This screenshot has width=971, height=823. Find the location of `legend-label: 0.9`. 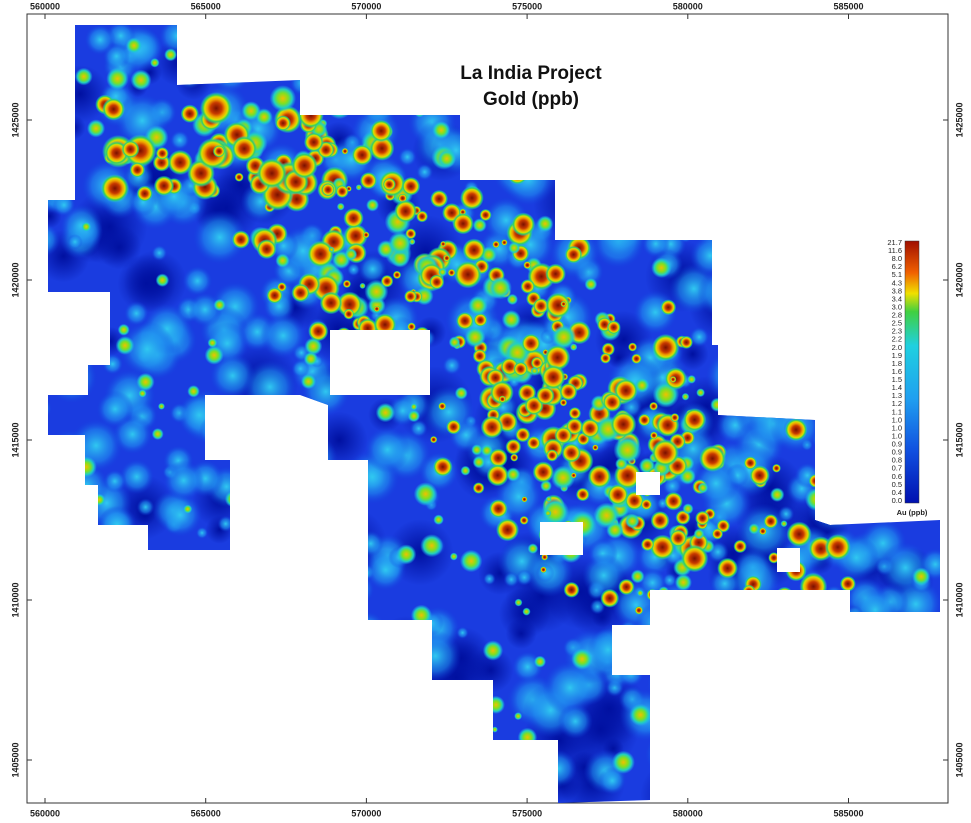

legend-label: 0.9 is located at coordinates (897, 452).